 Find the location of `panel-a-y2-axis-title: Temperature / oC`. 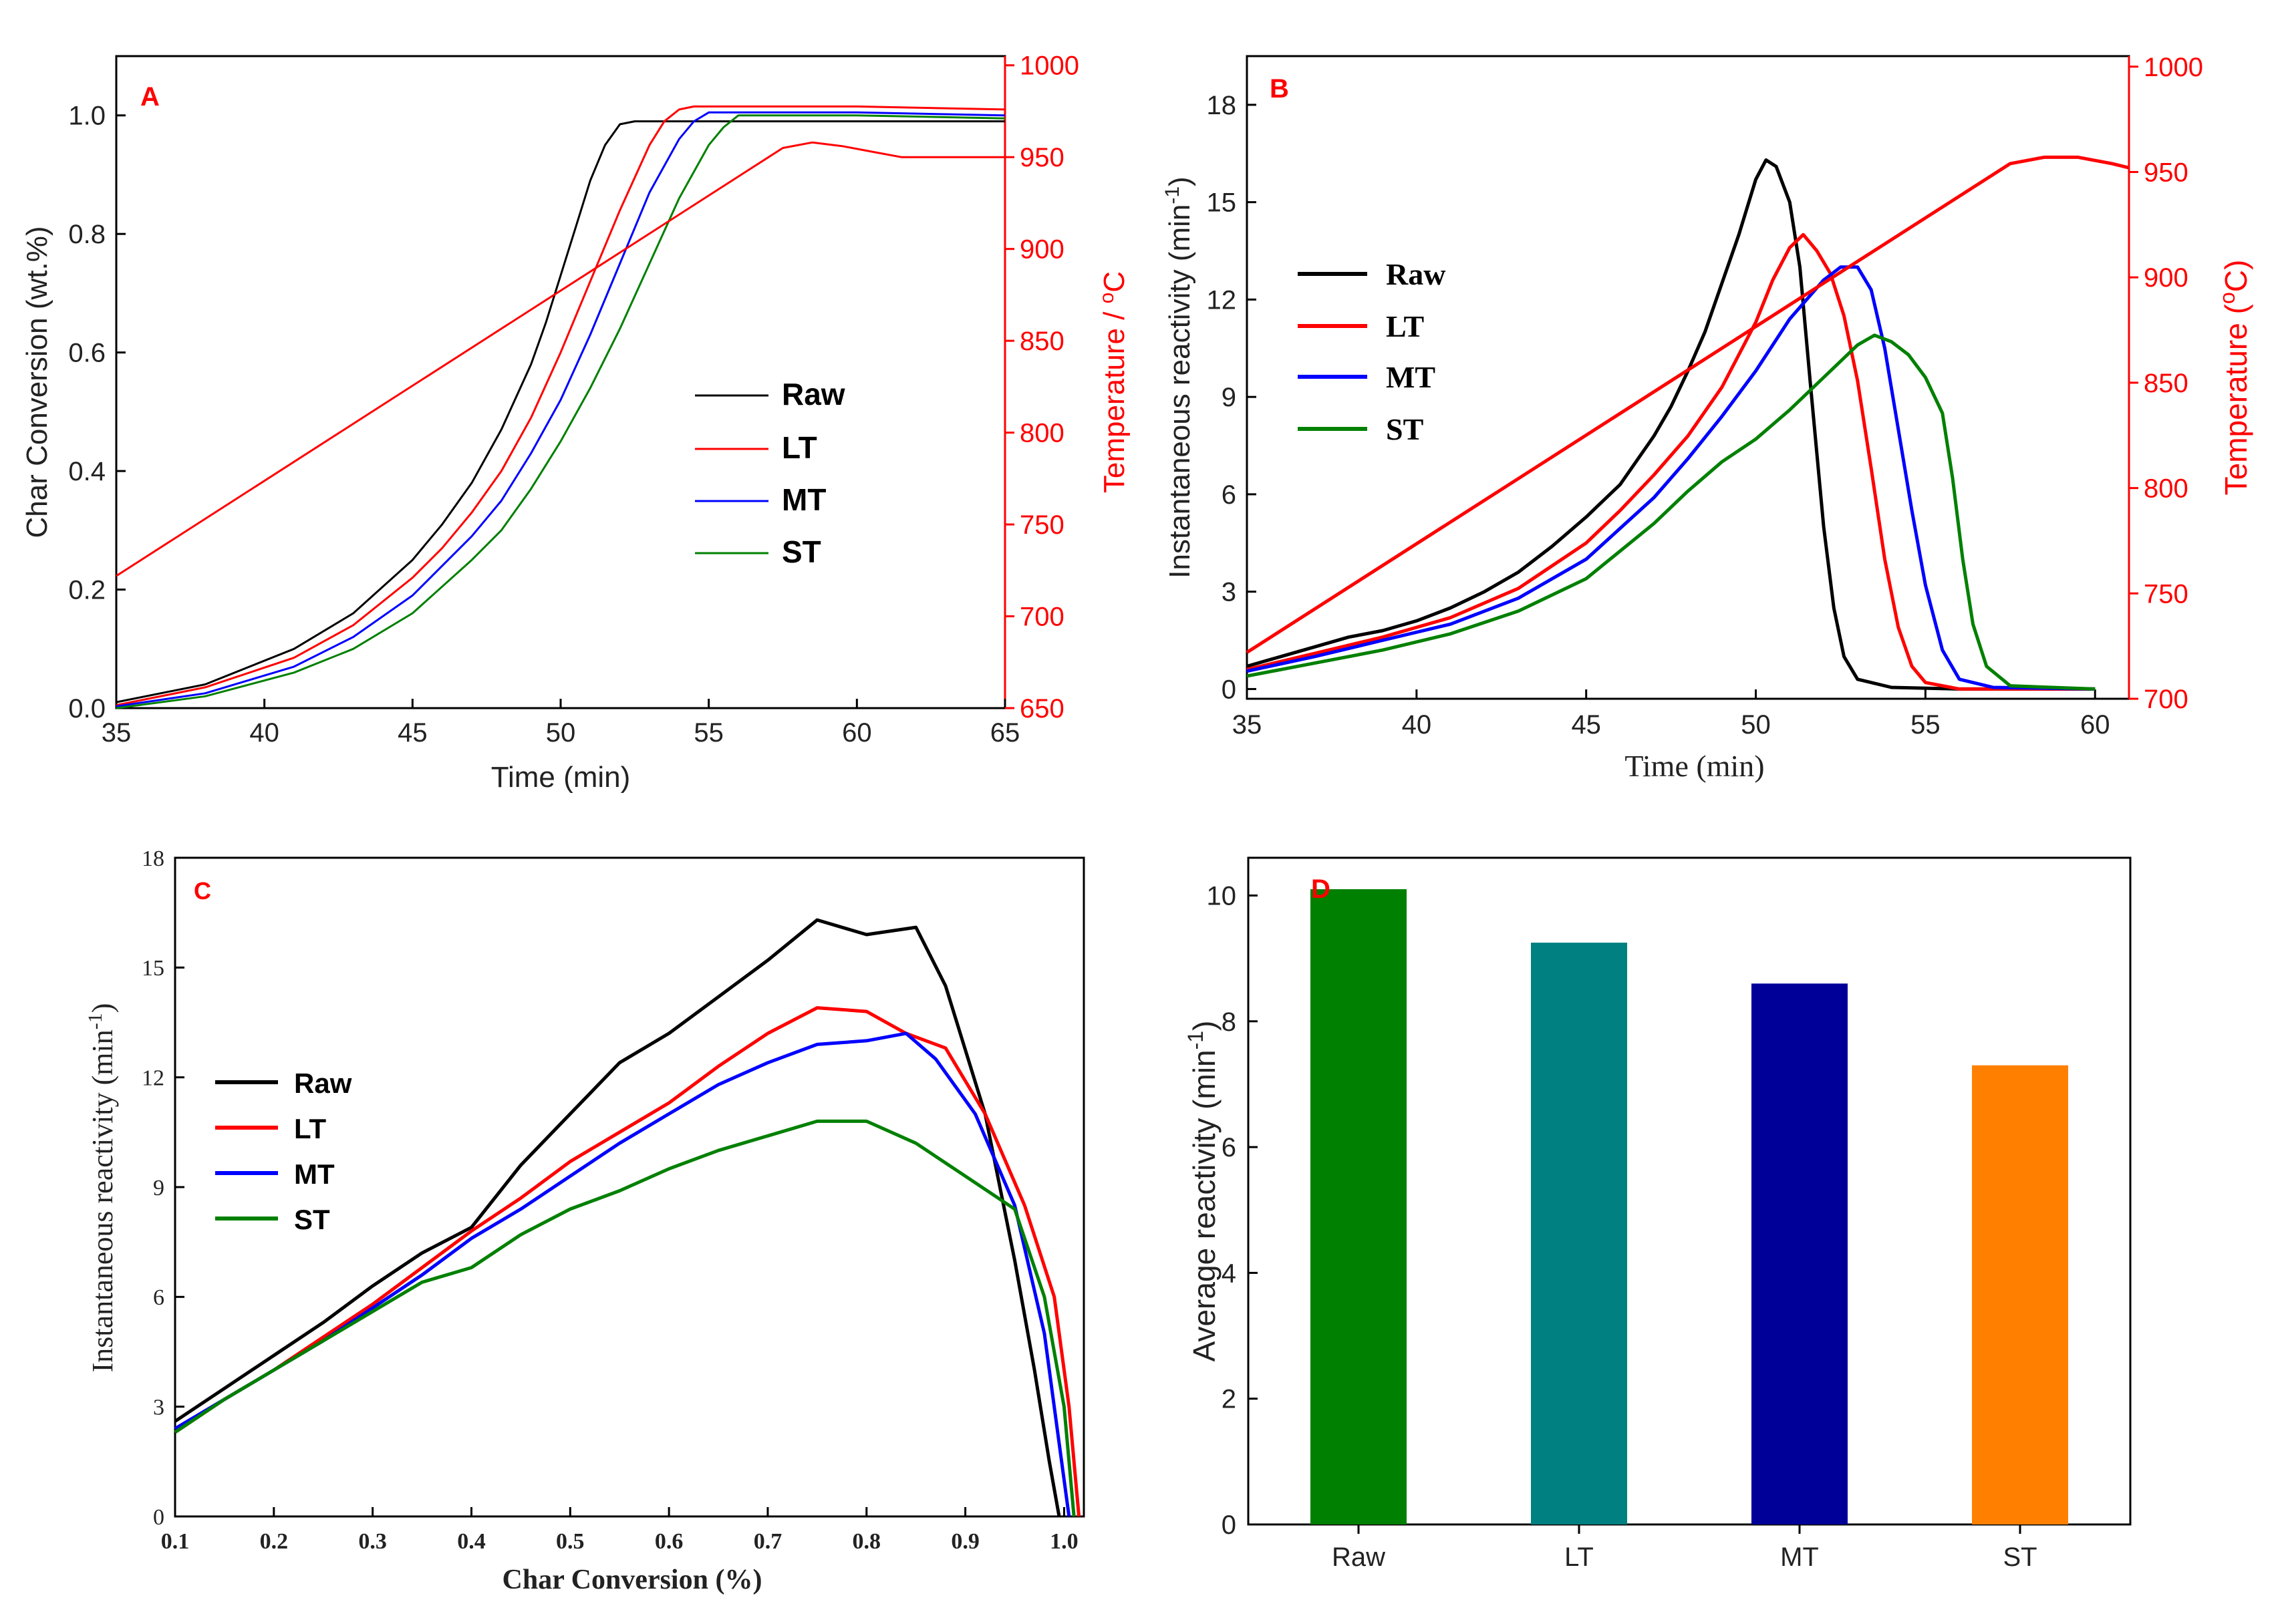

panel-a-y2-axis-title: Temperature / oC is located at coordinates (1113, 382).